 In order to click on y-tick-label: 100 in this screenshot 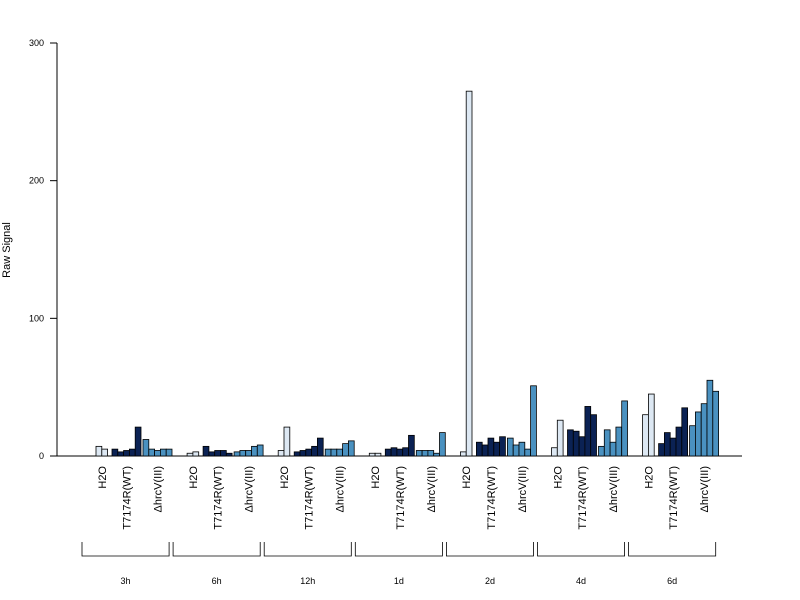, I will do `click(36, 318)`.